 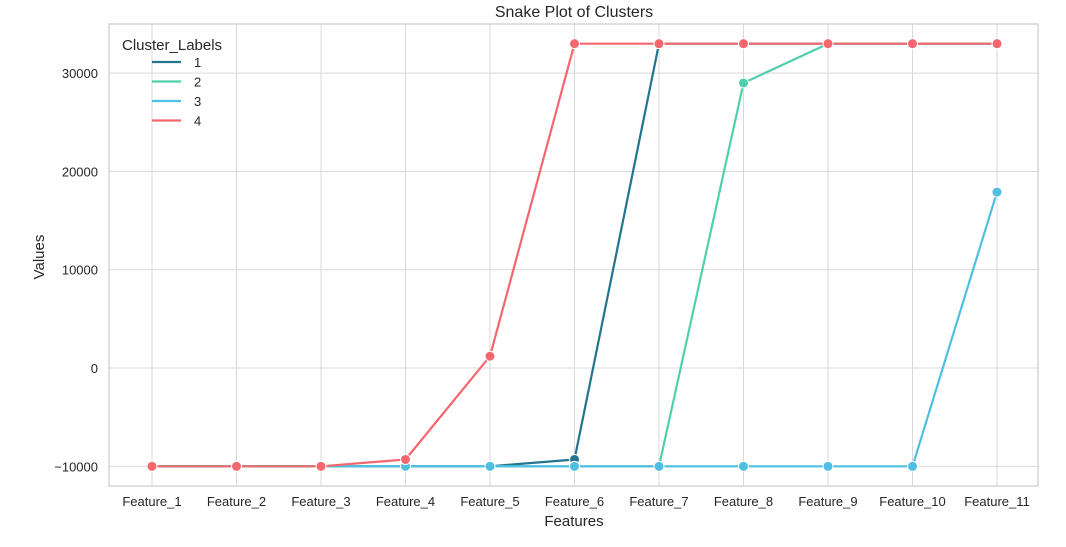 I want to click on x-tick-label: Feature_11, so click(x=997, y=501).